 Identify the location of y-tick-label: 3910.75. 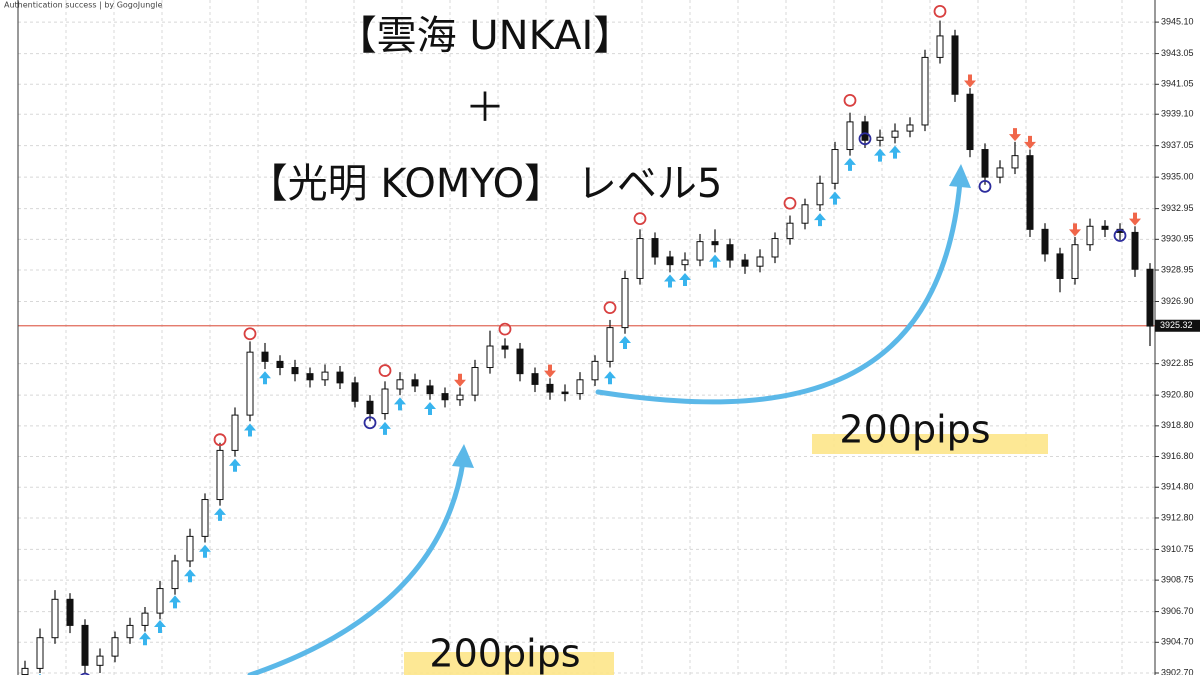
(1177, 549).